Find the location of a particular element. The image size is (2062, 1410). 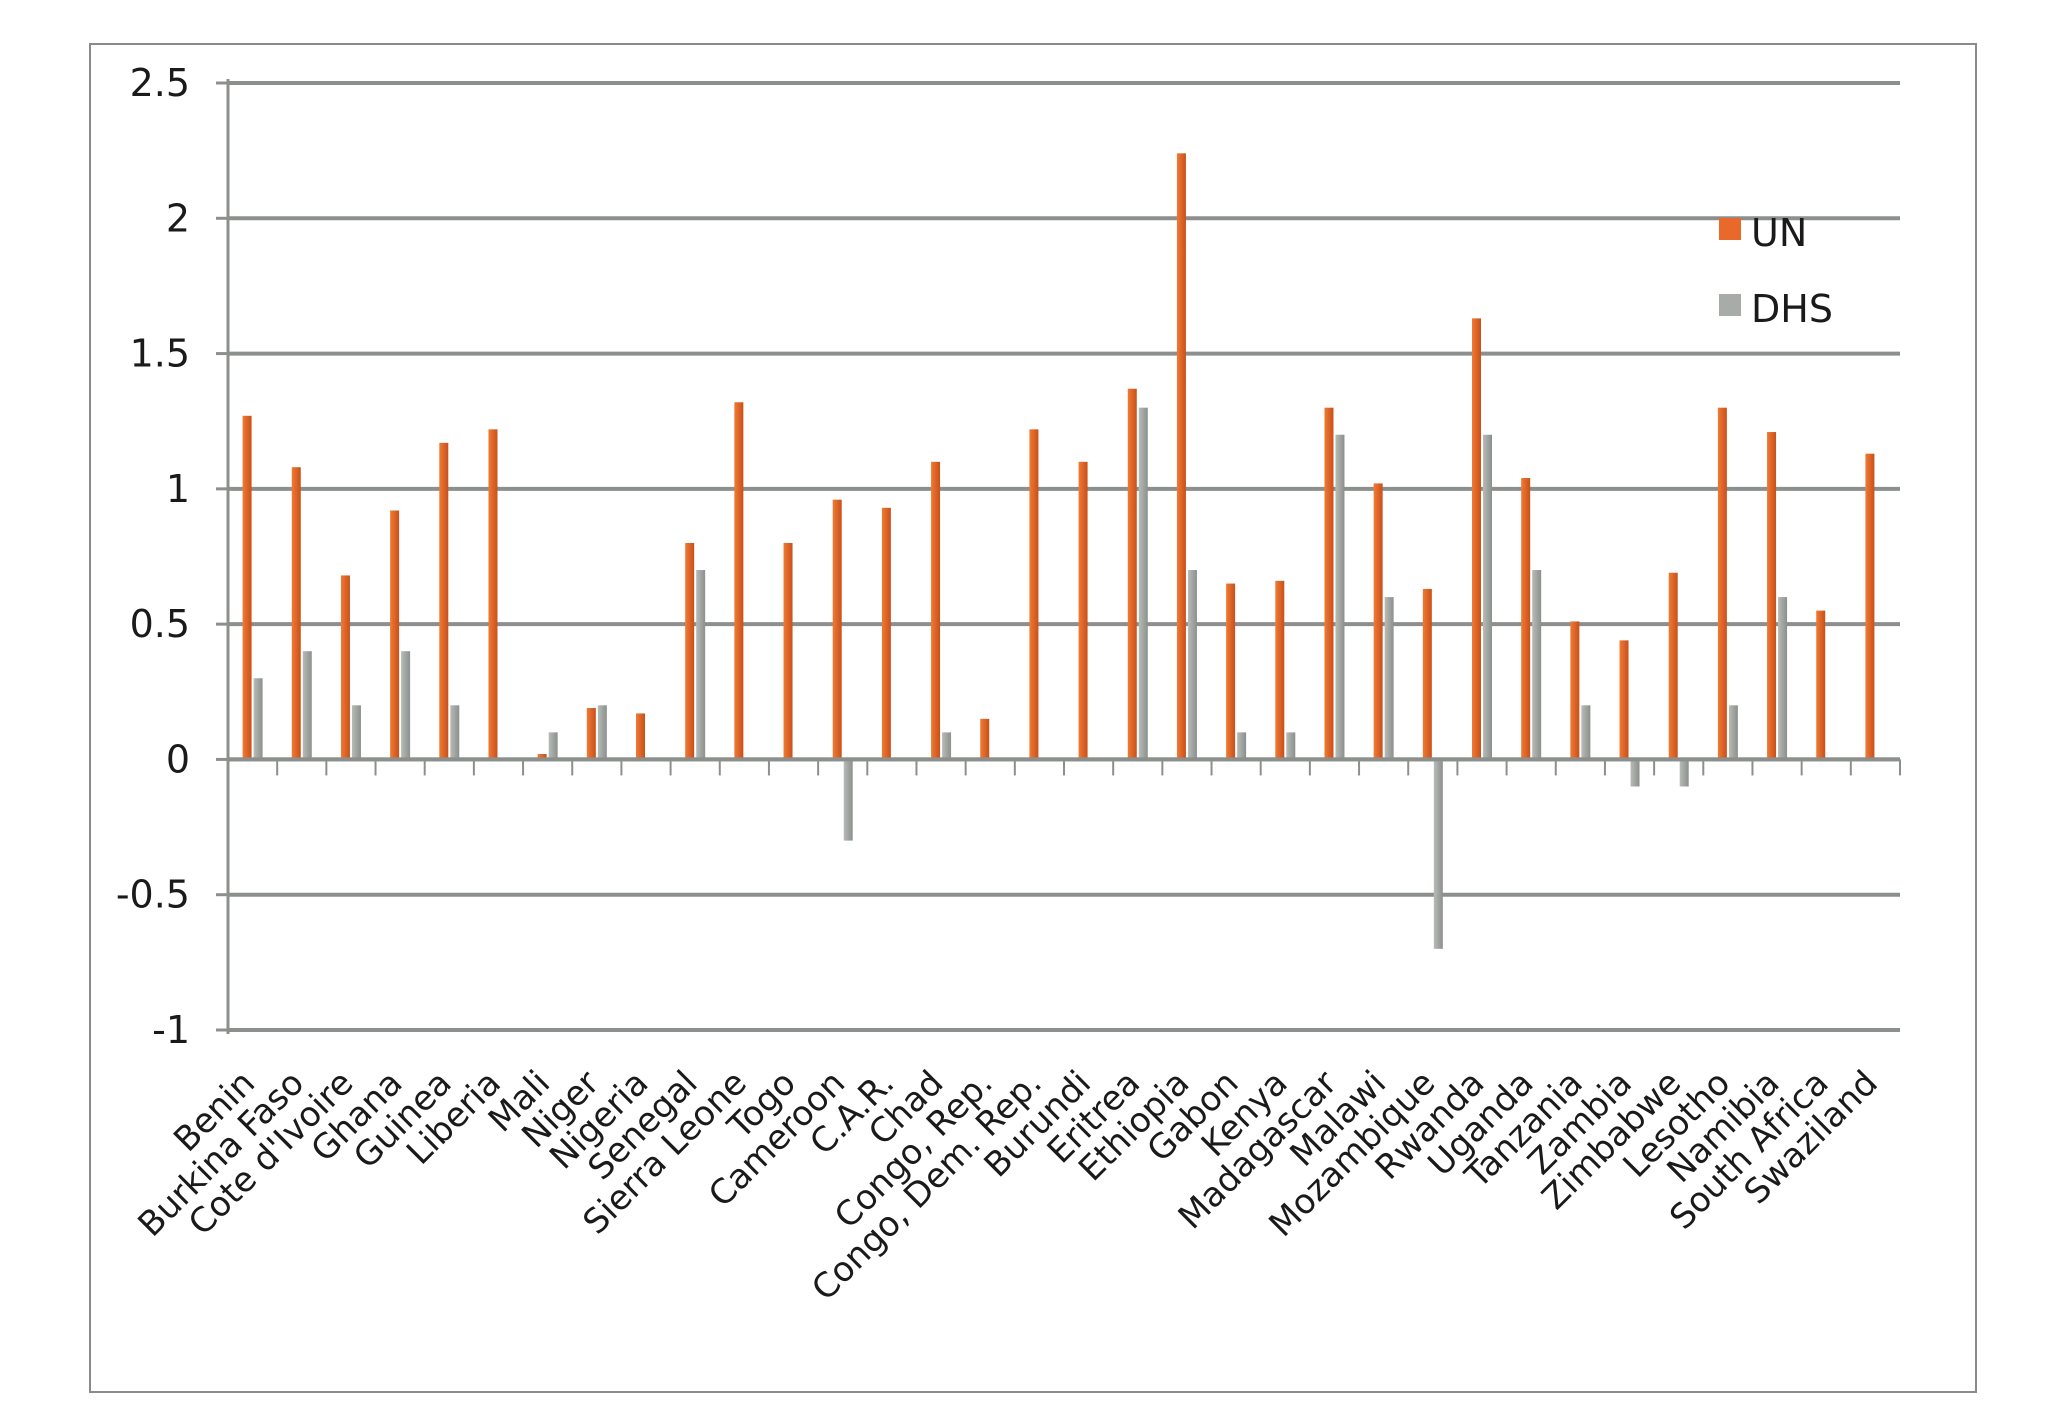

legend-swatch-dhs is located at coordinates (1730, 305).